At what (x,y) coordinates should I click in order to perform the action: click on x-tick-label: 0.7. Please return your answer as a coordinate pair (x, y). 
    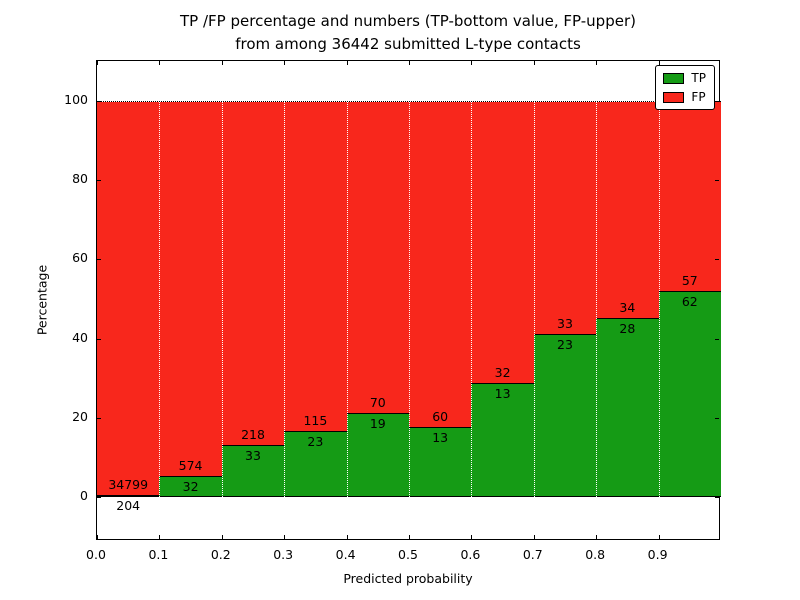
    Looking at the image, I should click on (532, 554).